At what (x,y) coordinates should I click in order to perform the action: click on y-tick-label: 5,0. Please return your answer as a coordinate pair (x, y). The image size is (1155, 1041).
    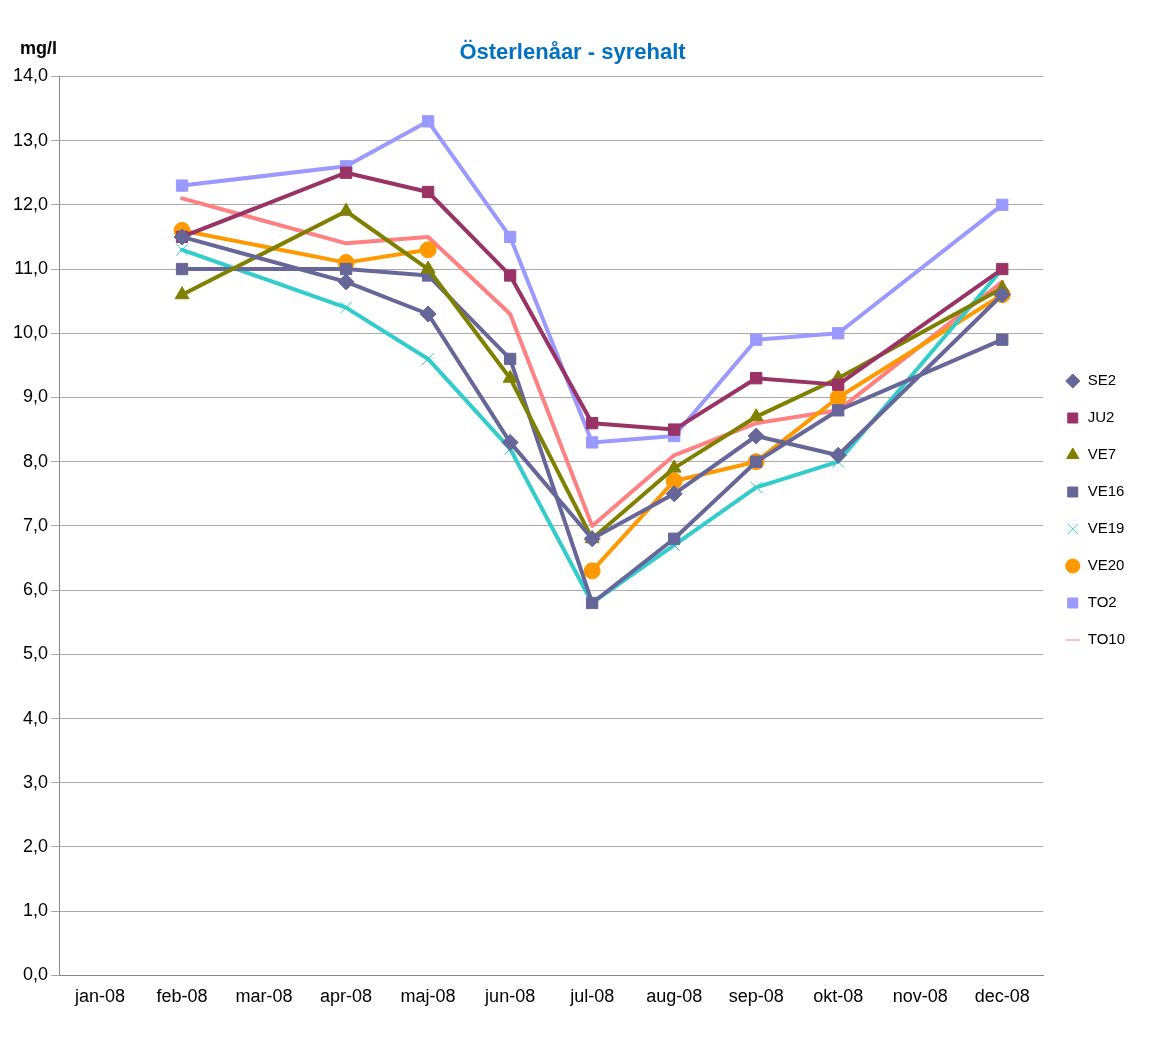
    Looking at the image, I should click on (36, 653).